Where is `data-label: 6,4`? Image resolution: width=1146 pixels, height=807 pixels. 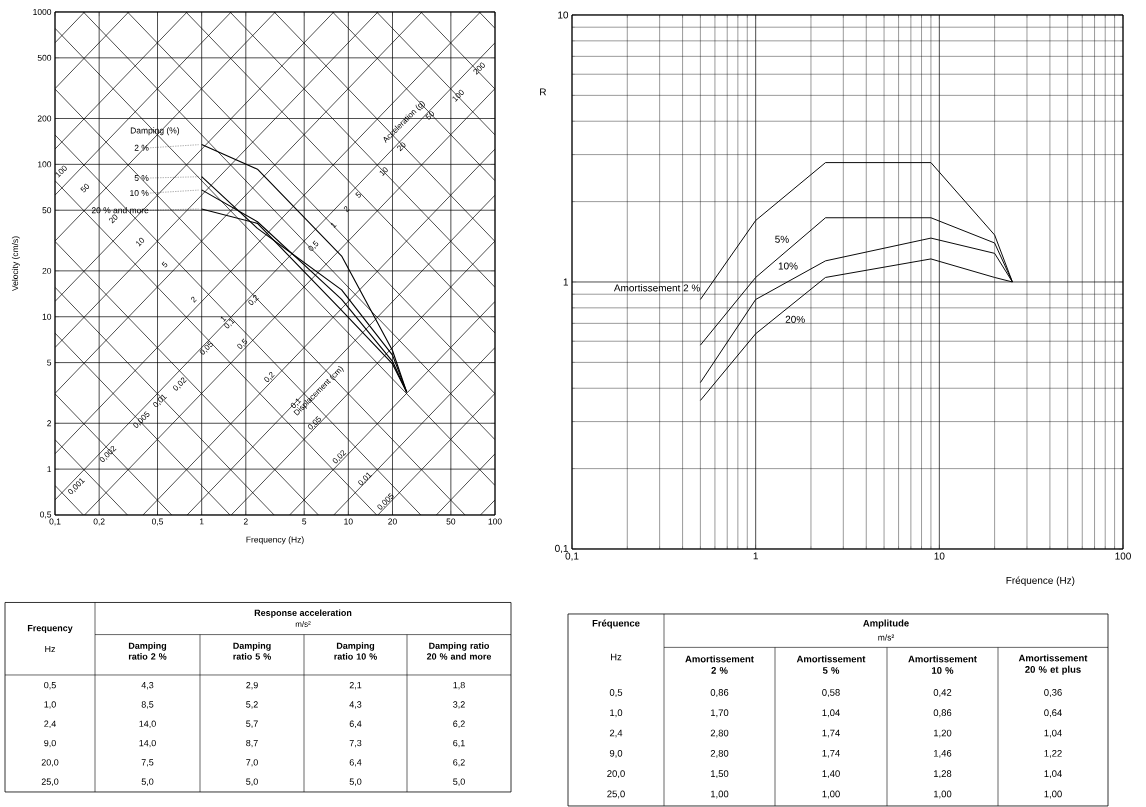
data-label: 6,4 is located at coordinates (355, 724).